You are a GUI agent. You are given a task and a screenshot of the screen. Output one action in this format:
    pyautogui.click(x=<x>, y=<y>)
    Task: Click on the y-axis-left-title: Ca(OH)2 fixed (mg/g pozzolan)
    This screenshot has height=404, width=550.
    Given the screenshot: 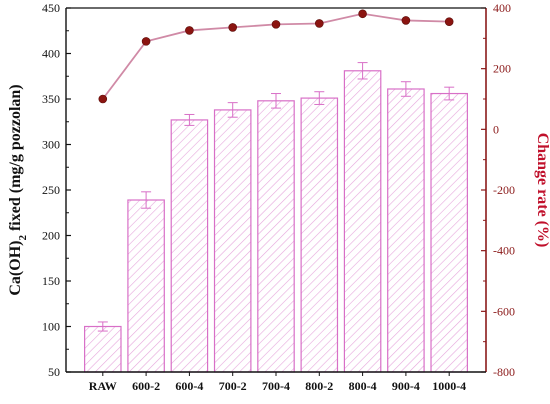 What is the action you would take?
    pyautogui.click(x=18, y=189)
    